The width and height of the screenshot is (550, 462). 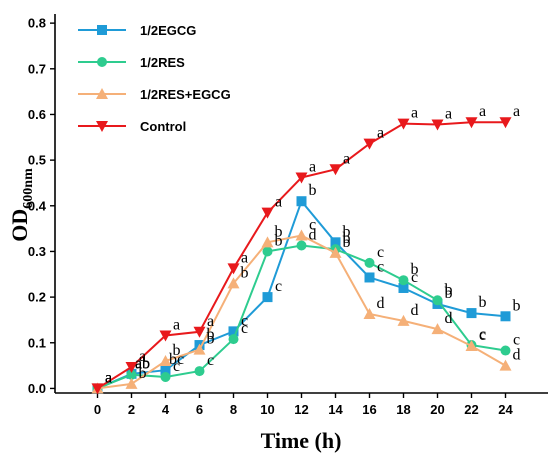 What do you see at coordinates (471, 409) in the screenshot?
I see `x-tick-label: 22` at bounding box center [471, 409].